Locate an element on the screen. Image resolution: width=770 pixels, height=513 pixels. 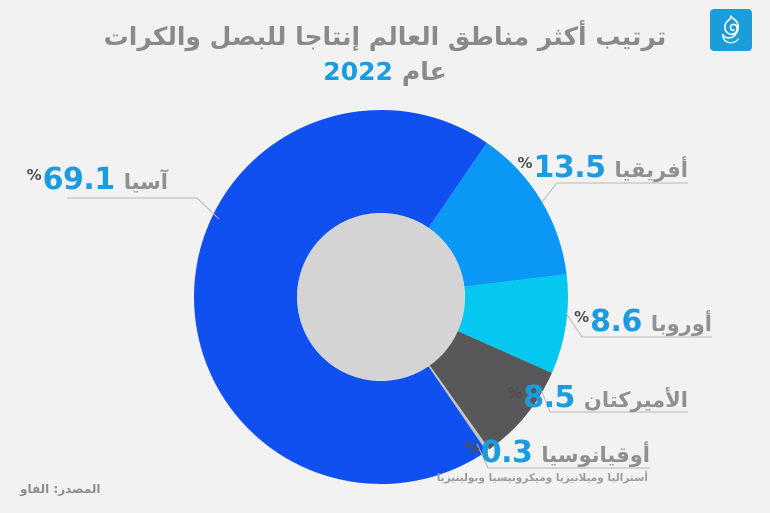
aljazeera-logo is located at coordinates (731, 30).